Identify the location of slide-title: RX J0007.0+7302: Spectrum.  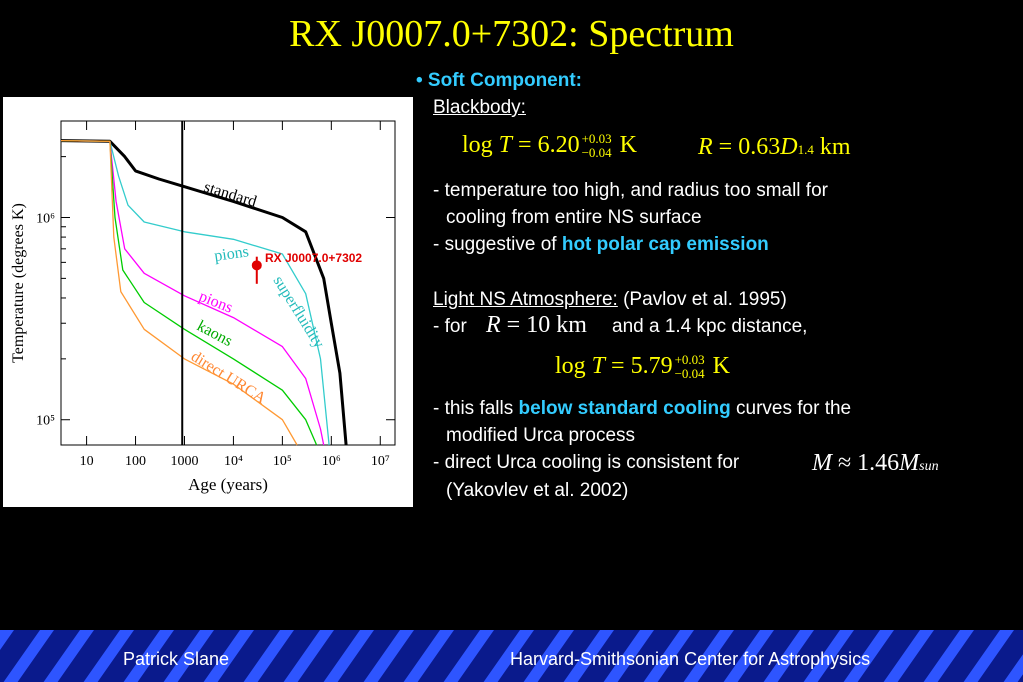
(511, 34).